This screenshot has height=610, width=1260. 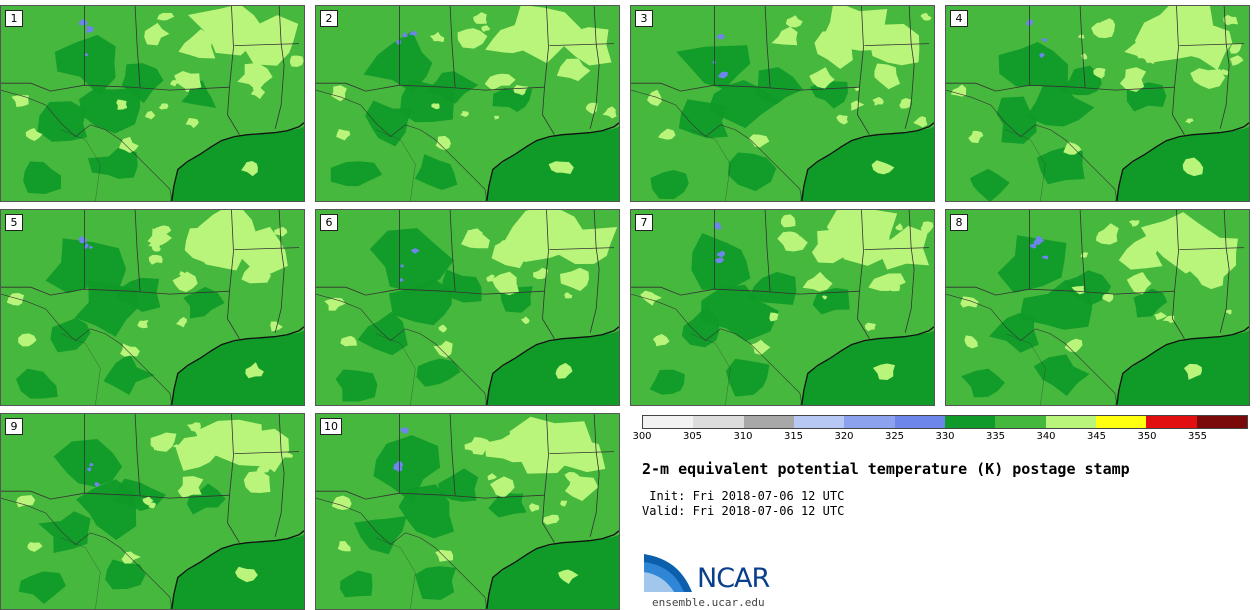 I want to click on ensemble-member-map: 5, so click(x=152, y=307).